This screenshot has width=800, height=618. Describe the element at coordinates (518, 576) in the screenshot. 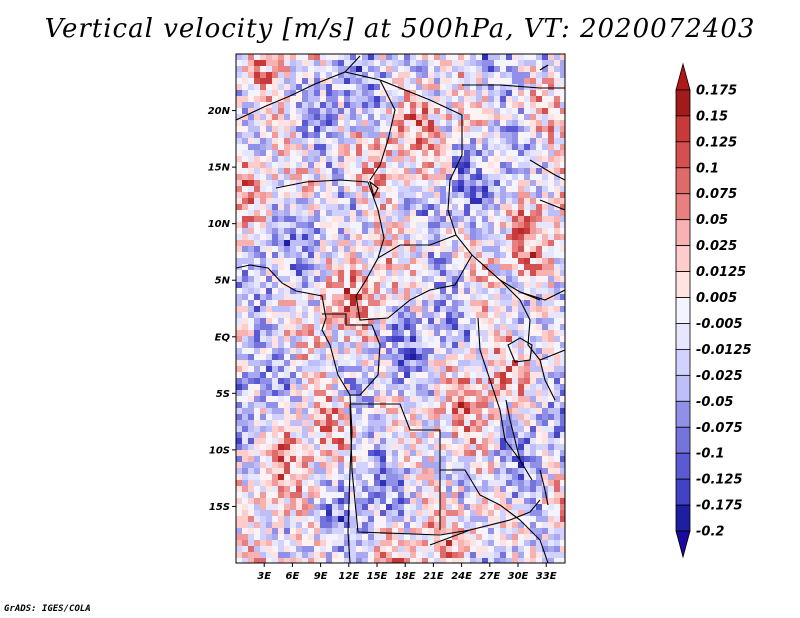

I see `lon-tick-label: 30E` at that location.